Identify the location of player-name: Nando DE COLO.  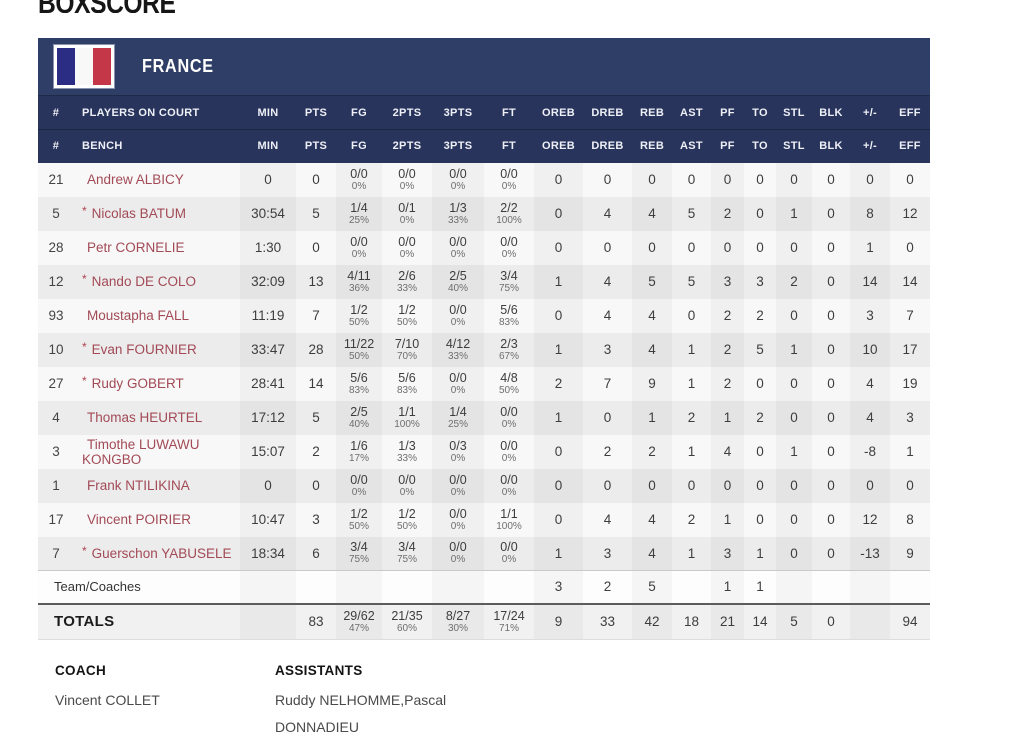
(143, 281).